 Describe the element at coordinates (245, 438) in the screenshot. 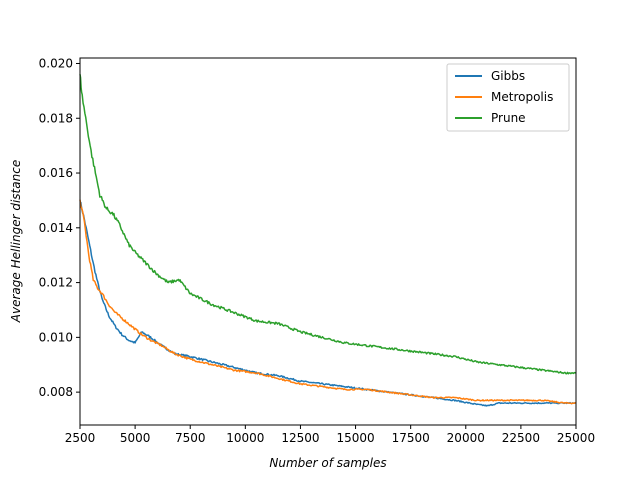

I see `x-tick-label: 10000` at that location.